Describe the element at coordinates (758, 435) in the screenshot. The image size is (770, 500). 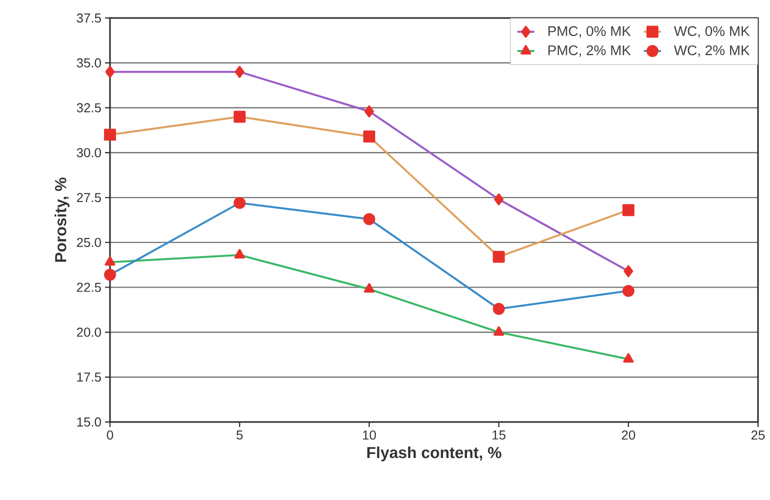
I see `x-tick-label: 25` at that location.